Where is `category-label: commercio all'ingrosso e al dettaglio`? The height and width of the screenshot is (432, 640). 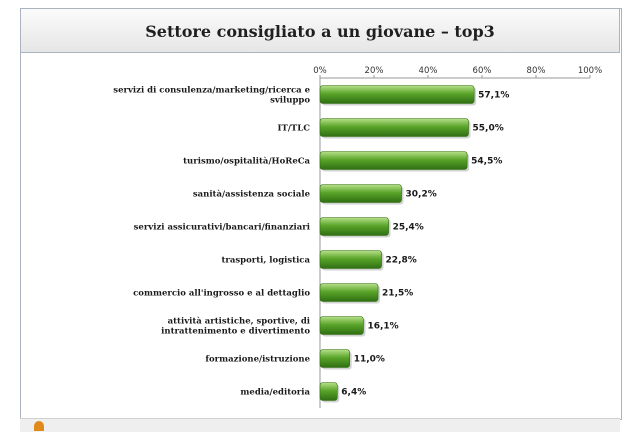
category-label: commercio all'ingrosso e al dettaglio is located at coordinates (221, 294).